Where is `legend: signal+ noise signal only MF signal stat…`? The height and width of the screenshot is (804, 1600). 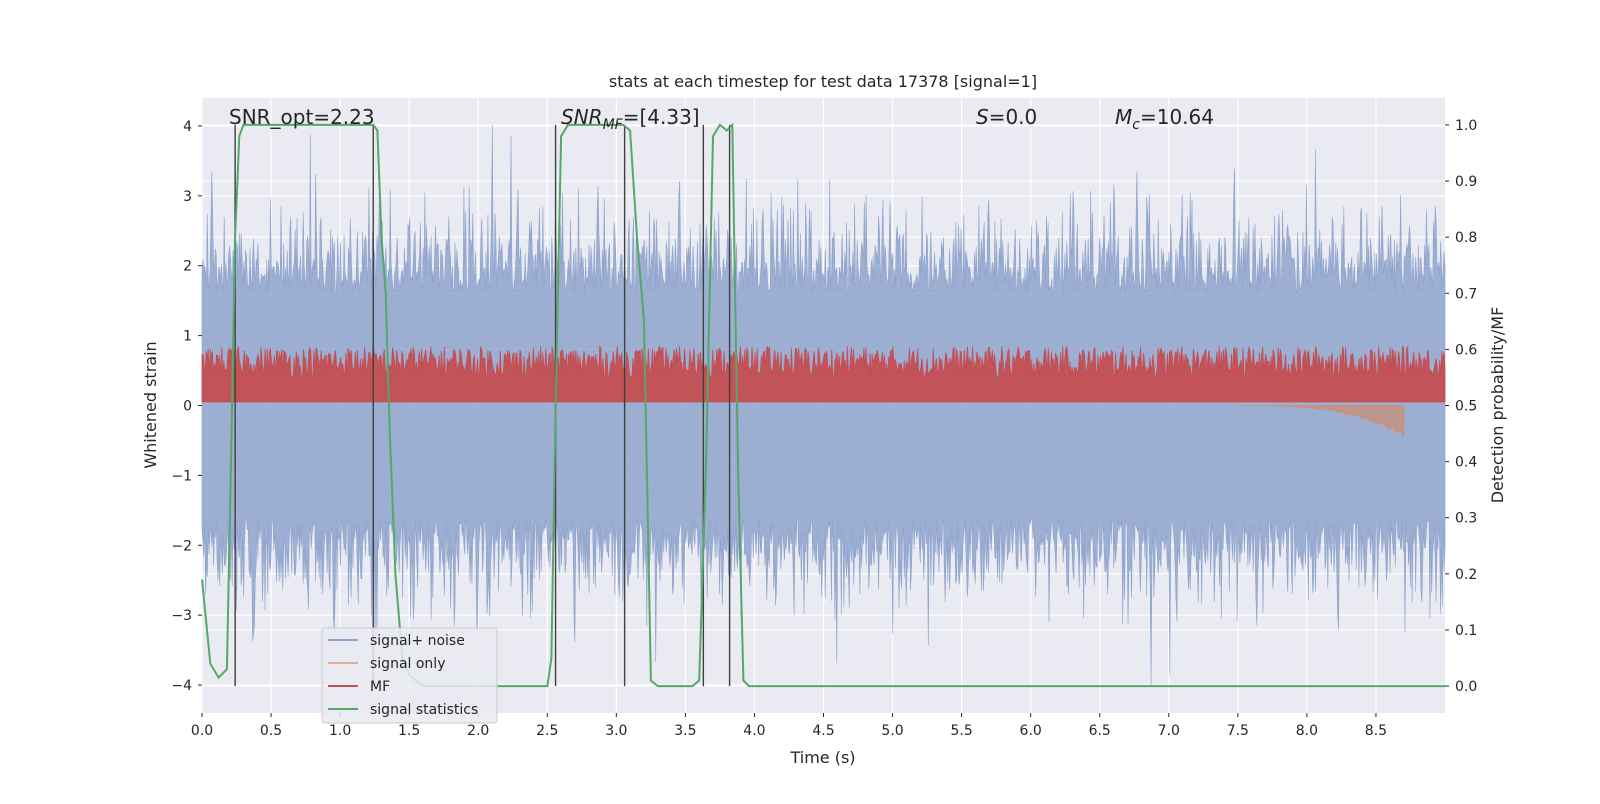
legend: signal+ noise signal only MF signal stat… is located at coordinates (409, 675).